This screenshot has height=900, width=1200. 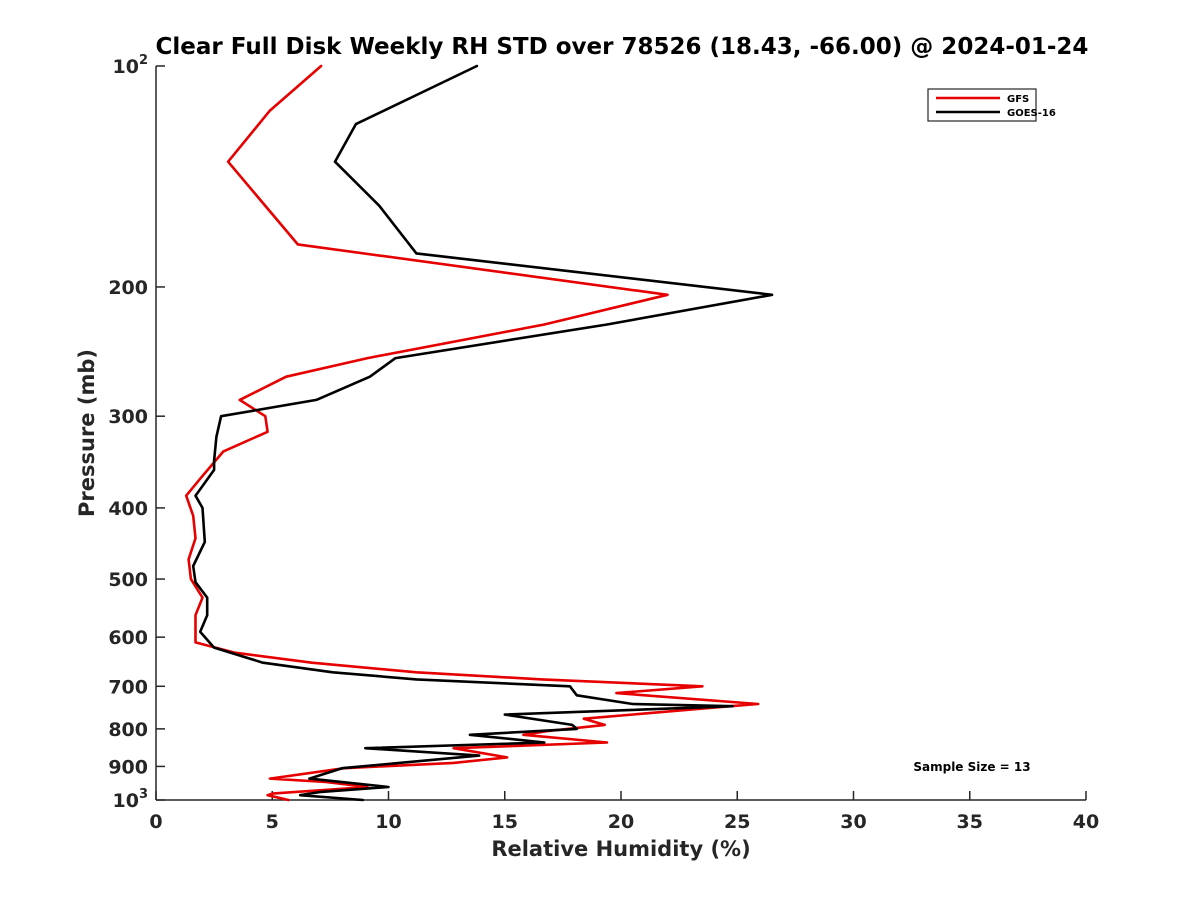 What do you see at coordinates (1018, 99) in the screenshot?
I see `legend-label: GFS` at bounding box center [1018, 99].